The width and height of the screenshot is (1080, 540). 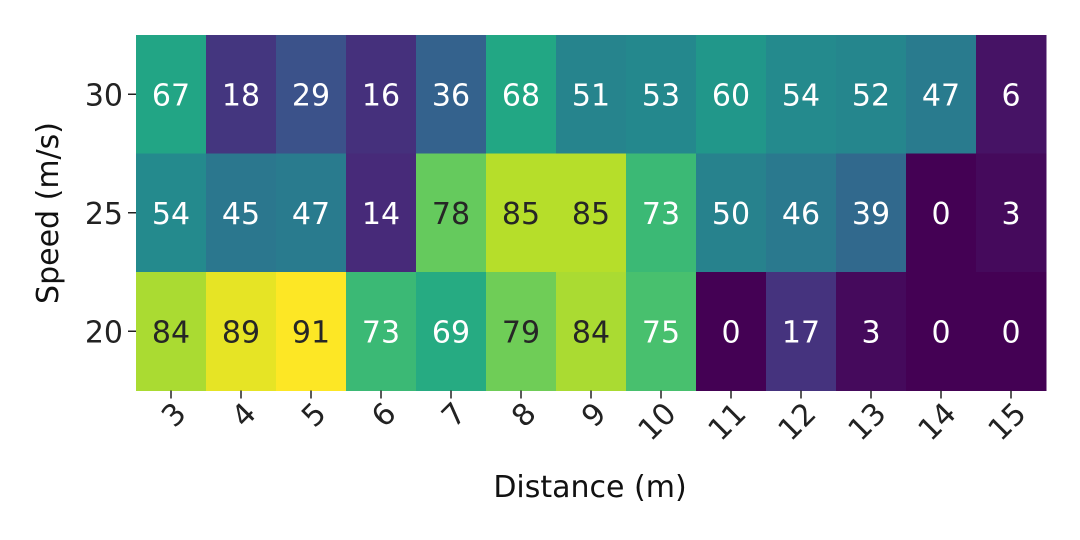 I want to click on cell-value-label: 79, so click(x=521, y=332).